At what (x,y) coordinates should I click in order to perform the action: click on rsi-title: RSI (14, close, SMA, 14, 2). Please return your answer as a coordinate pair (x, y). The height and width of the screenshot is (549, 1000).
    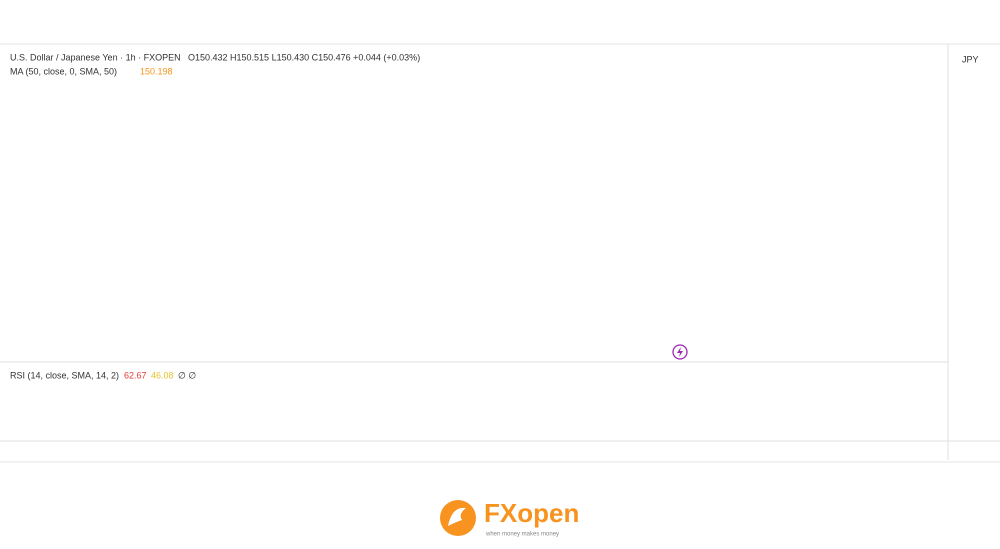
    Looking at the image, I should click on (64, 375).